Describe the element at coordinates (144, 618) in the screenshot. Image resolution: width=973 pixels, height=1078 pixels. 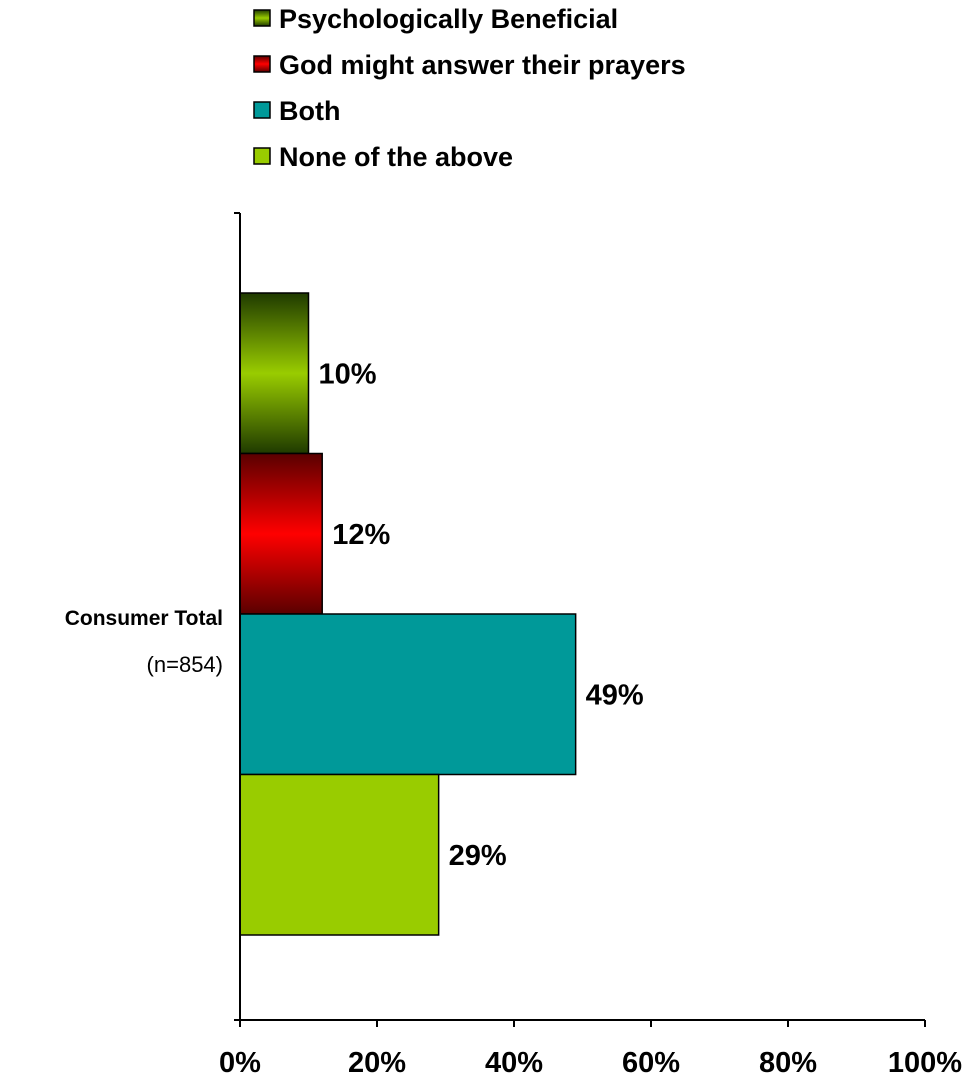
I see `category-label: Consumer Total` at that location.